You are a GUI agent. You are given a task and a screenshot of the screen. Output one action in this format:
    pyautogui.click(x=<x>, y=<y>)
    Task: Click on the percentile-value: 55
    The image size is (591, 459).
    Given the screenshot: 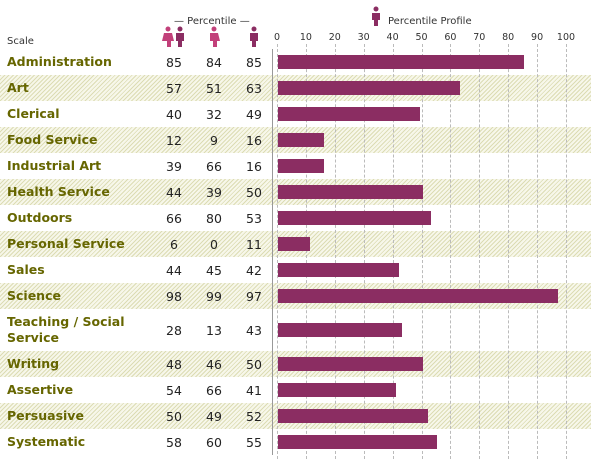 What is the action you would take?
    pyautogui.click(x=254, y=442)
    